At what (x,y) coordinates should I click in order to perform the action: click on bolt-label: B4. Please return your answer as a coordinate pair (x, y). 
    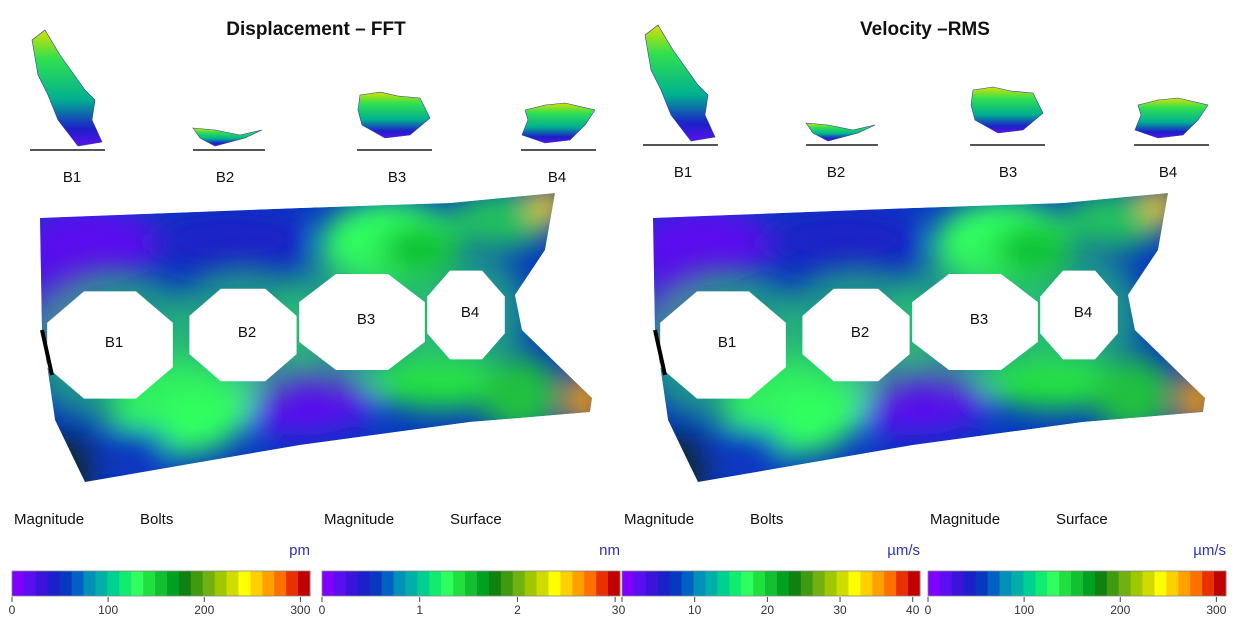
    Looking at the image, I should click on (557, 177).